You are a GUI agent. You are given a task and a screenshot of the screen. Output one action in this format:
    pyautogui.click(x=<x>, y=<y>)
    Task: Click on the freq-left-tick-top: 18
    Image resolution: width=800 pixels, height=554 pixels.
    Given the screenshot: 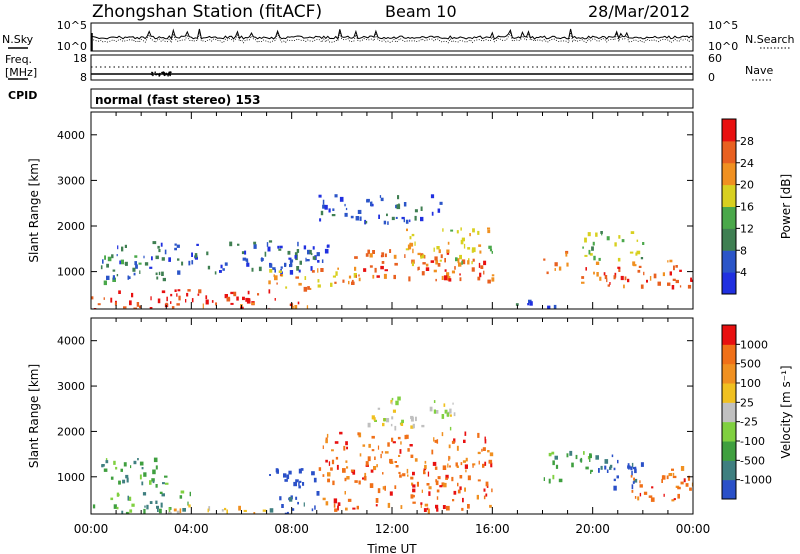 What is the action you would take?
    pyautogui.click(x=80, y=58)
    